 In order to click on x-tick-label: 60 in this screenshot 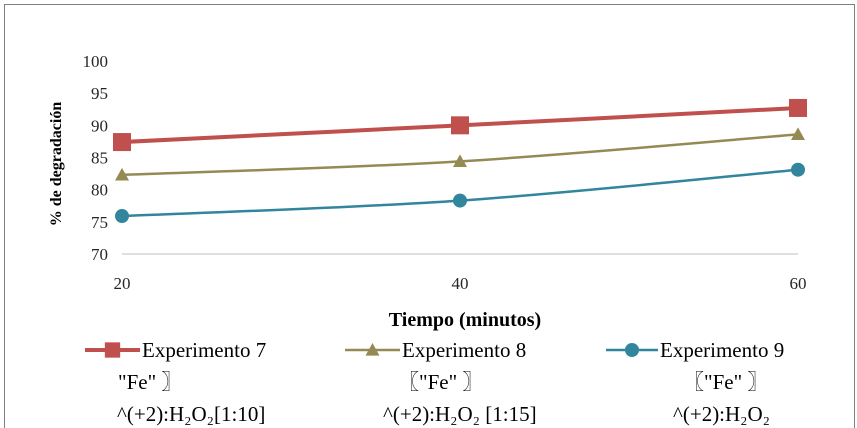, I will do `click(798, 283)`.